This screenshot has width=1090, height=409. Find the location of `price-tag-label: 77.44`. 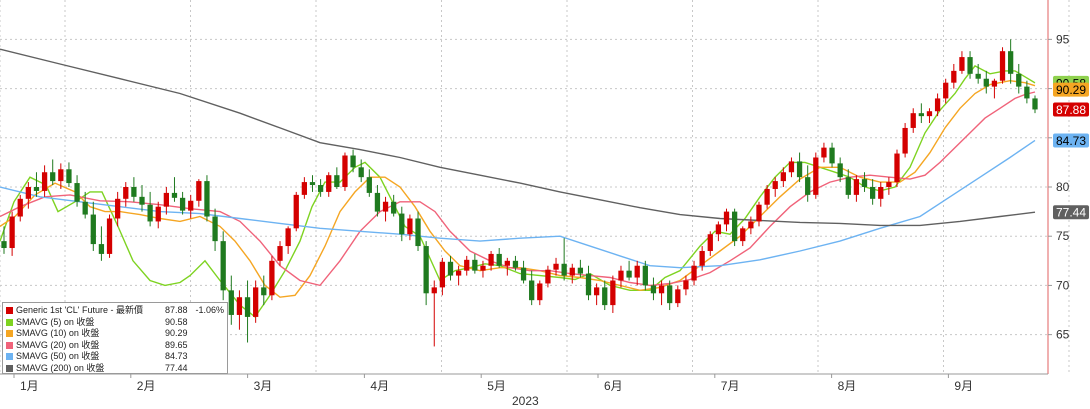

price-tag-label: 77.44 is located at coordinates (1071, 213).